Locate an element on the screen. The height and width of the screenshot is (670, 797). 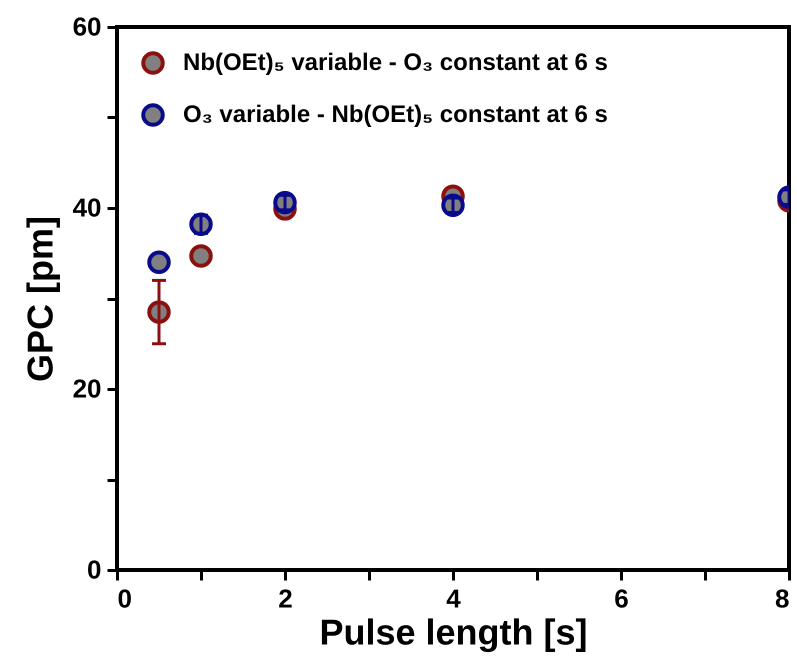
y-axis-title: GPC [pm] is located at coordinates (40, 299).